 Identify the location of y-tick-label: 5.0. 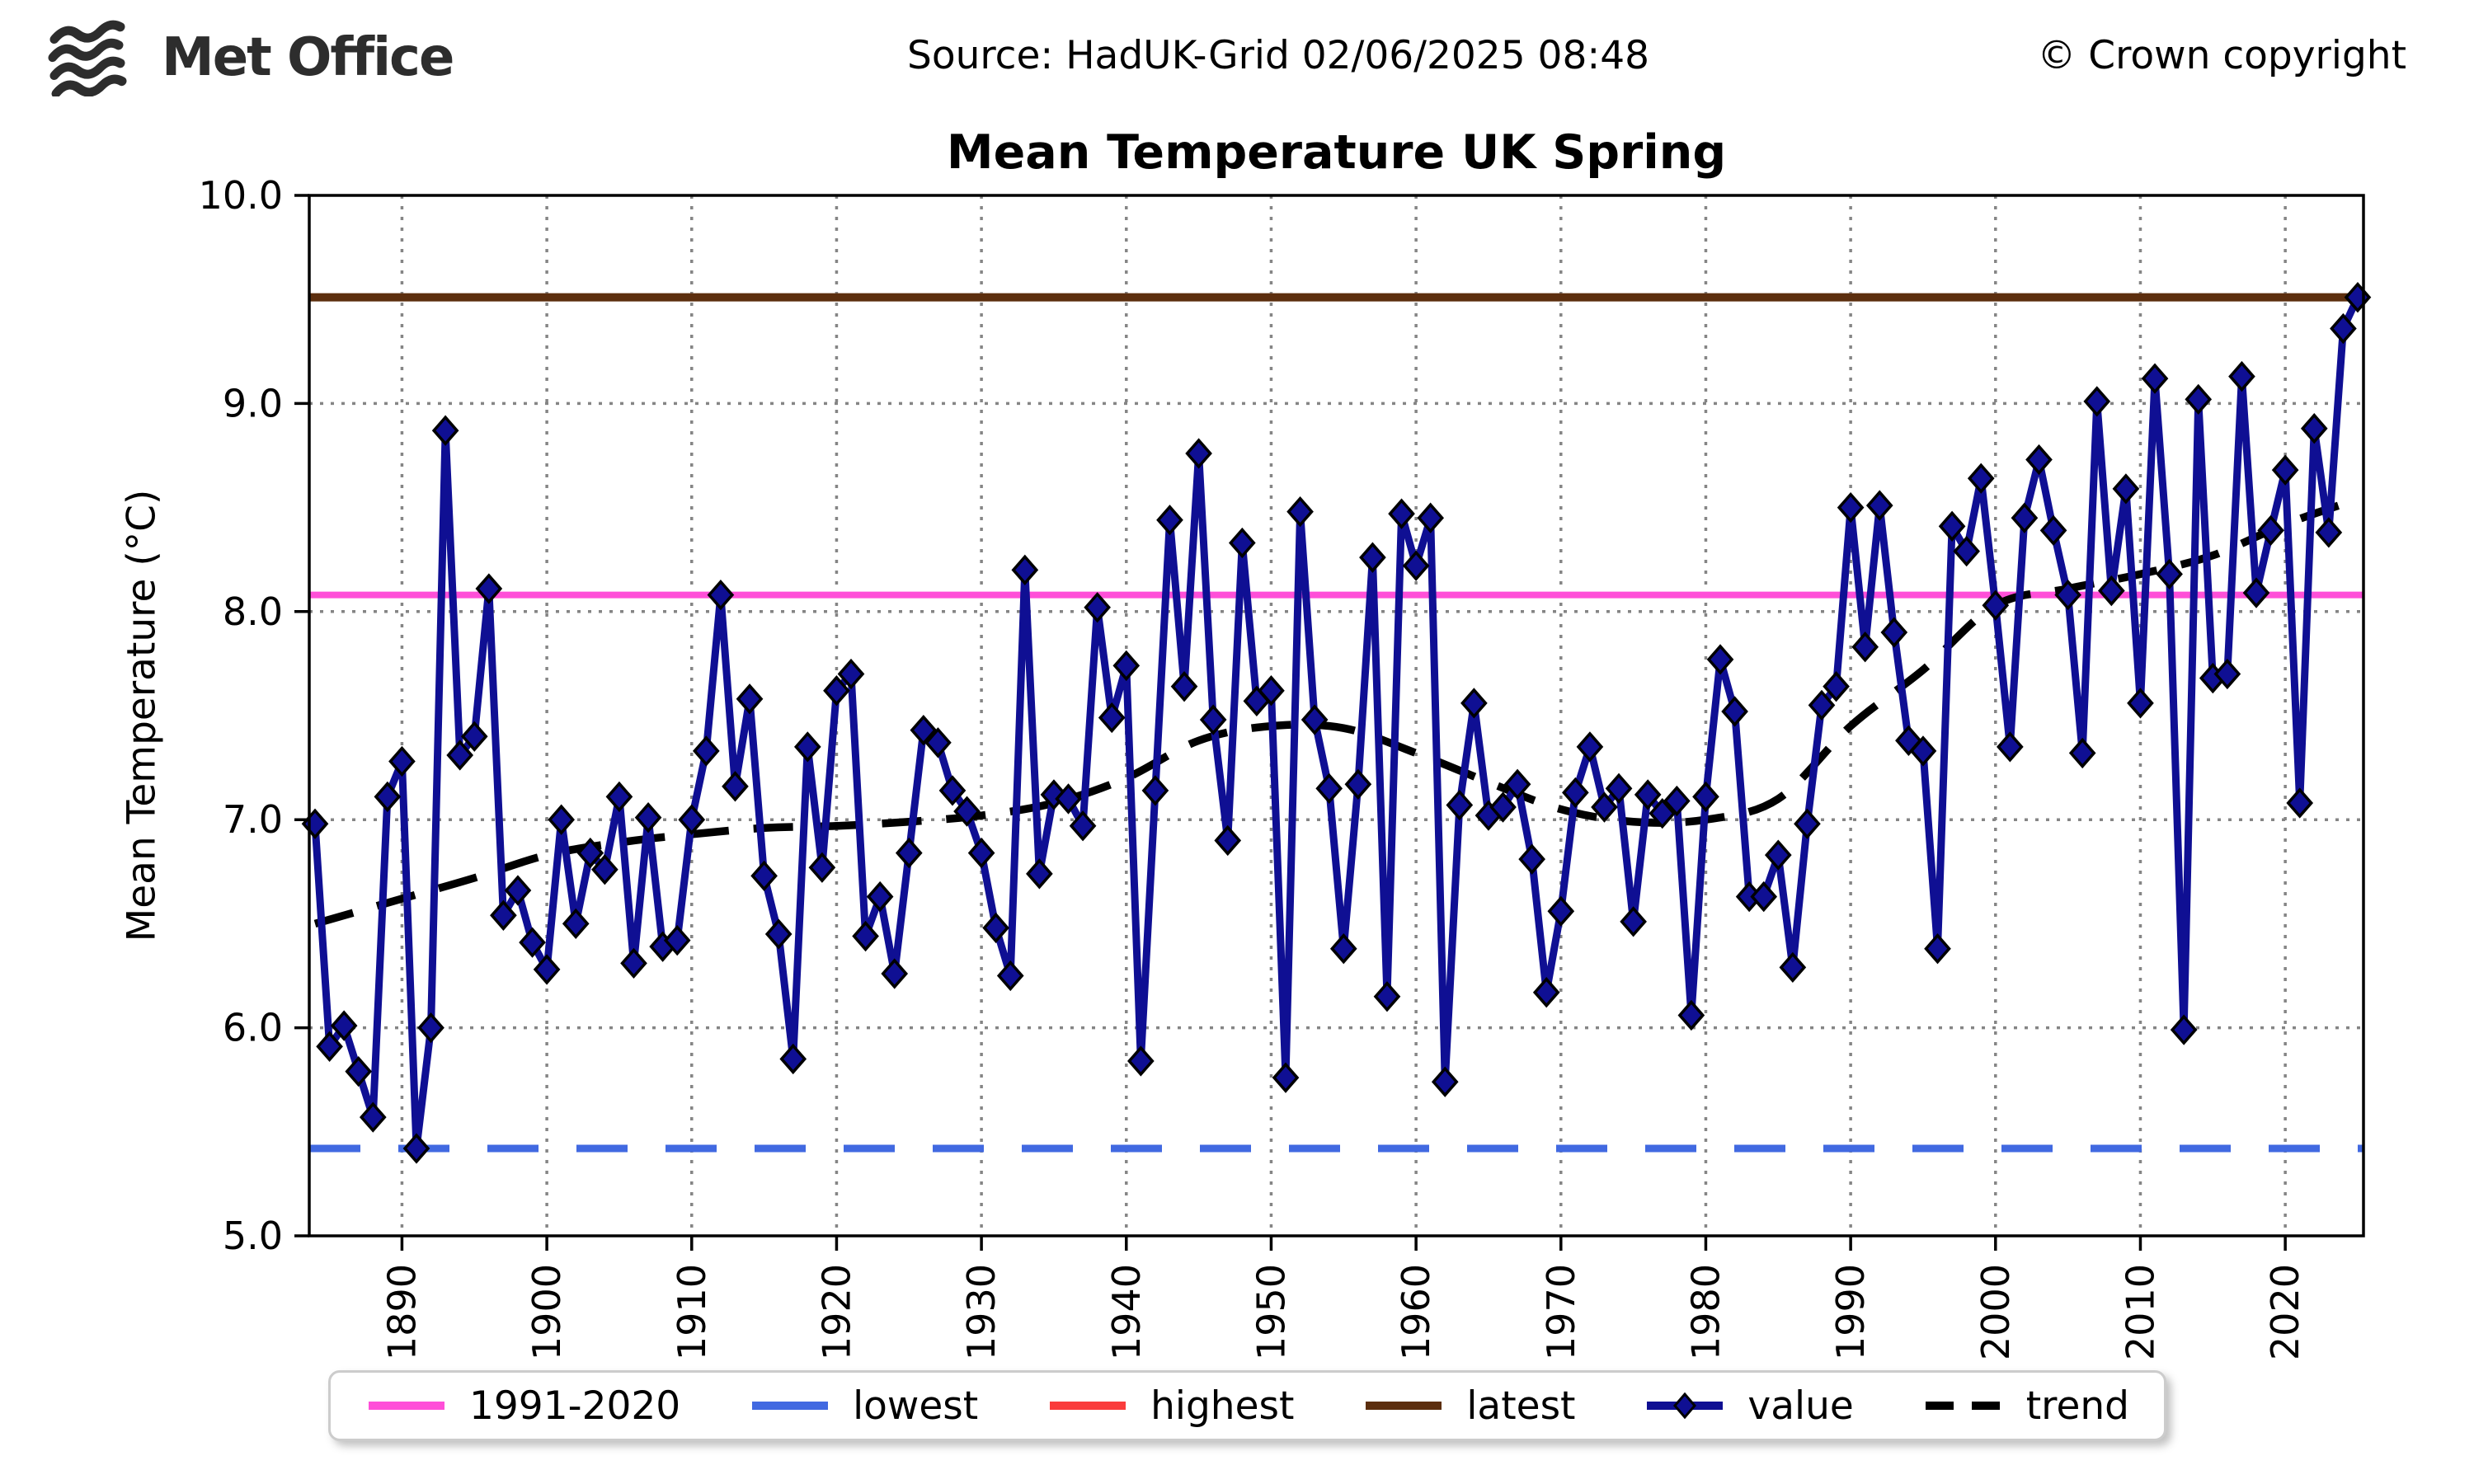
(253, 1236).